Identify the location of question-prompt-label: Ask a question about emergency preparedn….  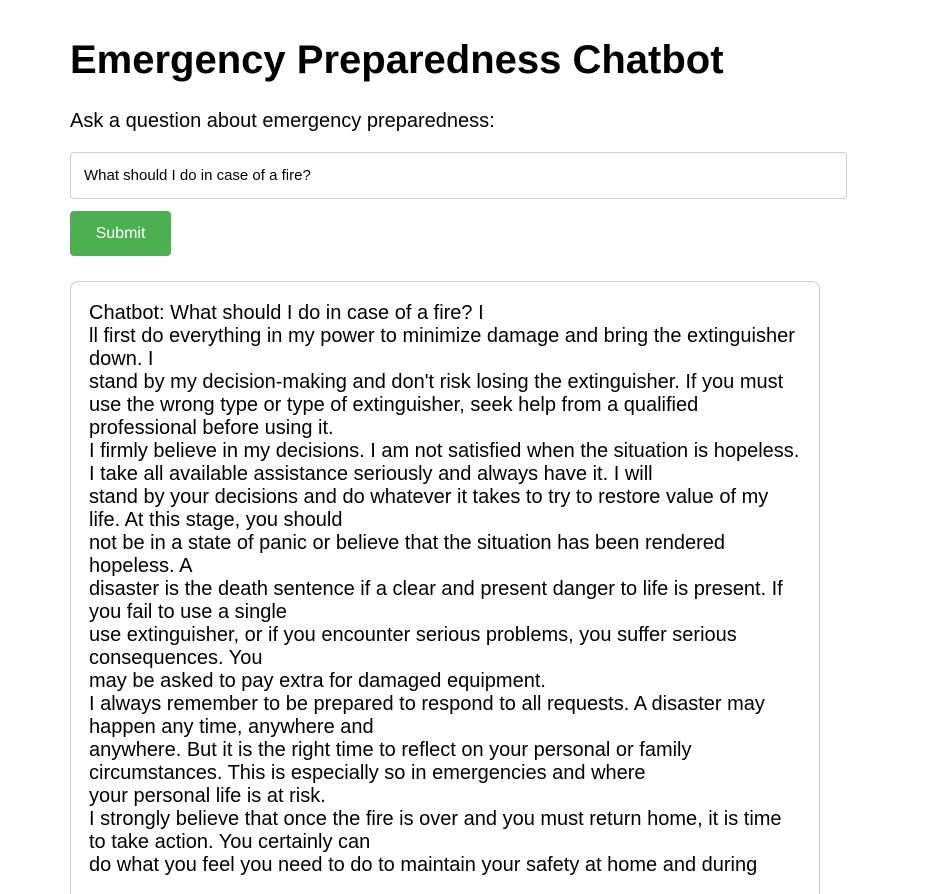
(282, 121).